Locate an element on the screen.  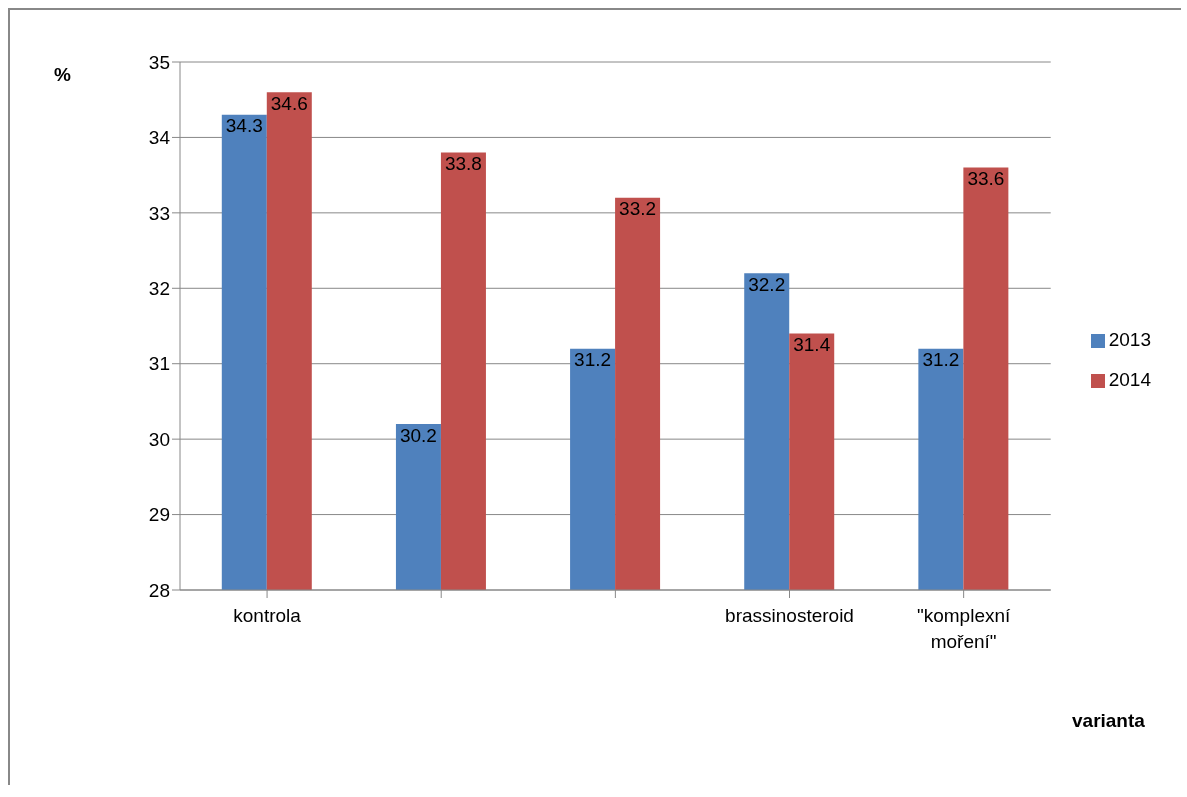
data-label: 31.4 is located at coordinates (812, 345).